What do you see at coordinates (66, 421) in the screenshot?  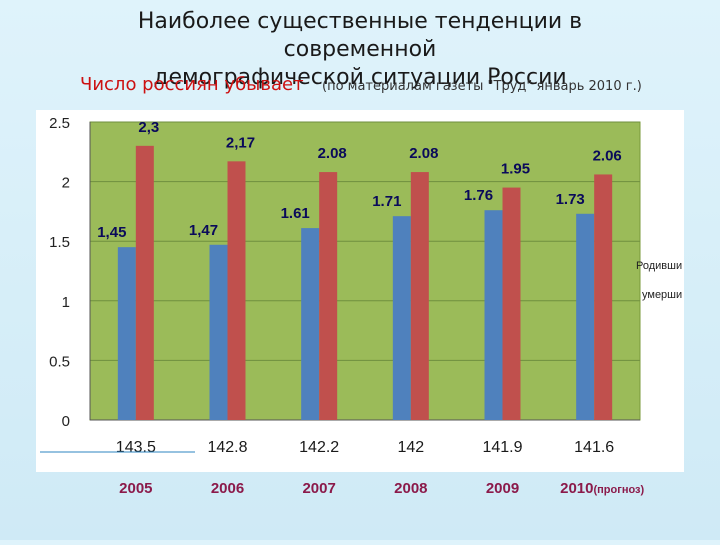 I see `y-tick-label: 0` at bounding box center [66, 421].